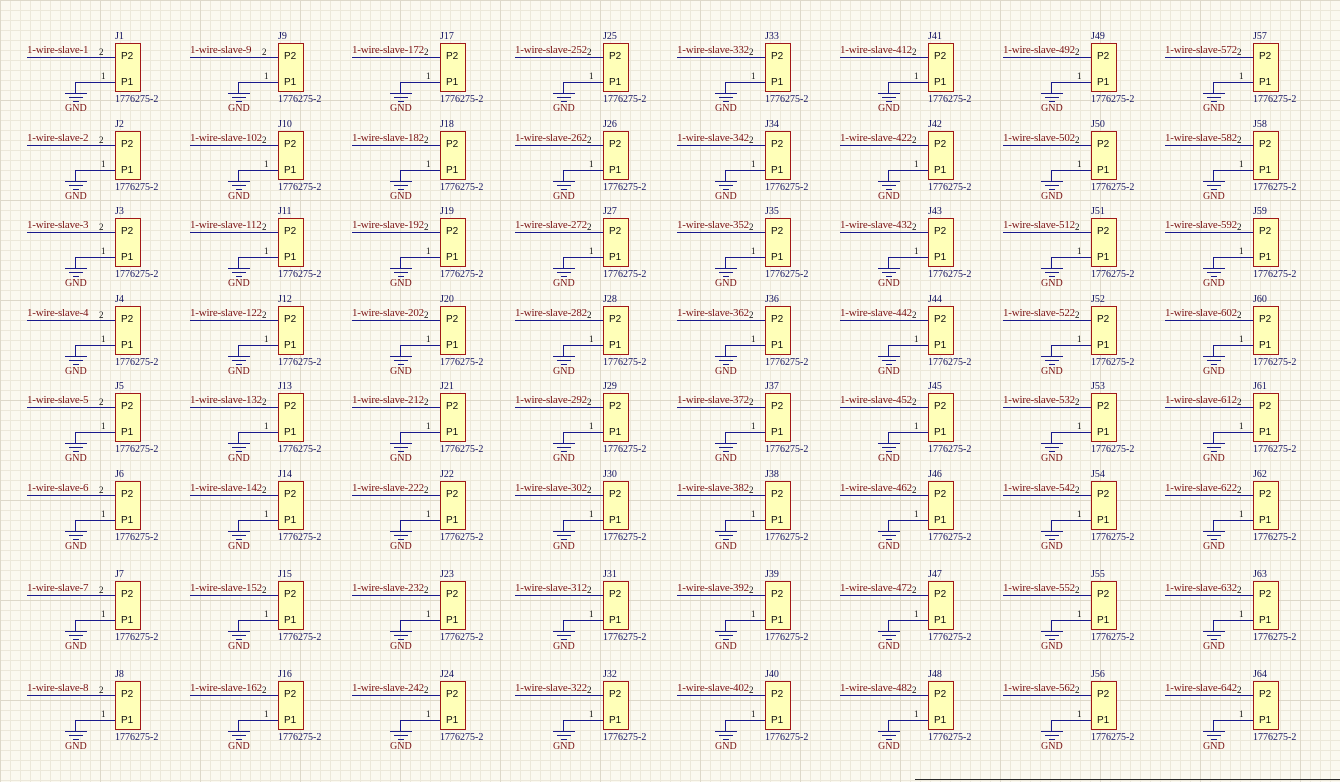 The height and width of the screenshot is (782, 1340). I want to click on net-label: 1-wire-slave-222, so click(388, 488).